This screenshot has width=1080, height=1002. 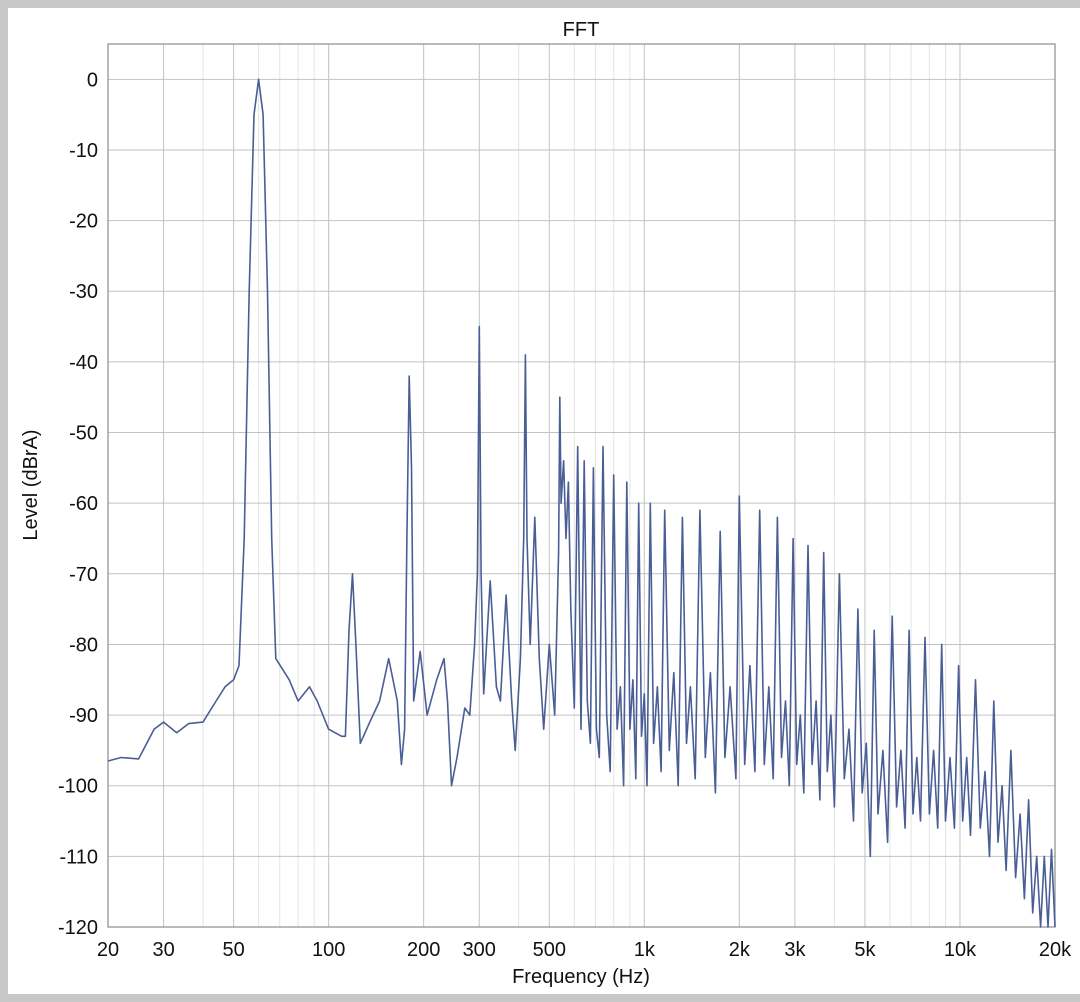 What do you see at coordinates (540, 4) in the screenshot?
I see `window-frame-top` at bounding box center [540, 4].